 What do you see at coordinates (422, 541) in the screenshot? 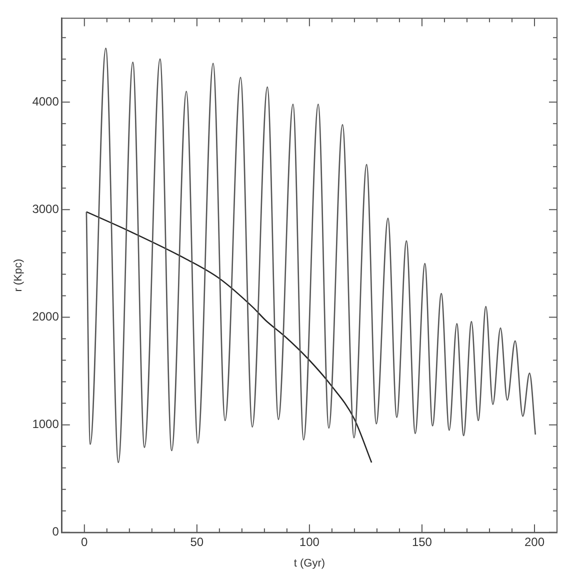
I see `x-tick-label: 150` at bounding box center [422, 541].